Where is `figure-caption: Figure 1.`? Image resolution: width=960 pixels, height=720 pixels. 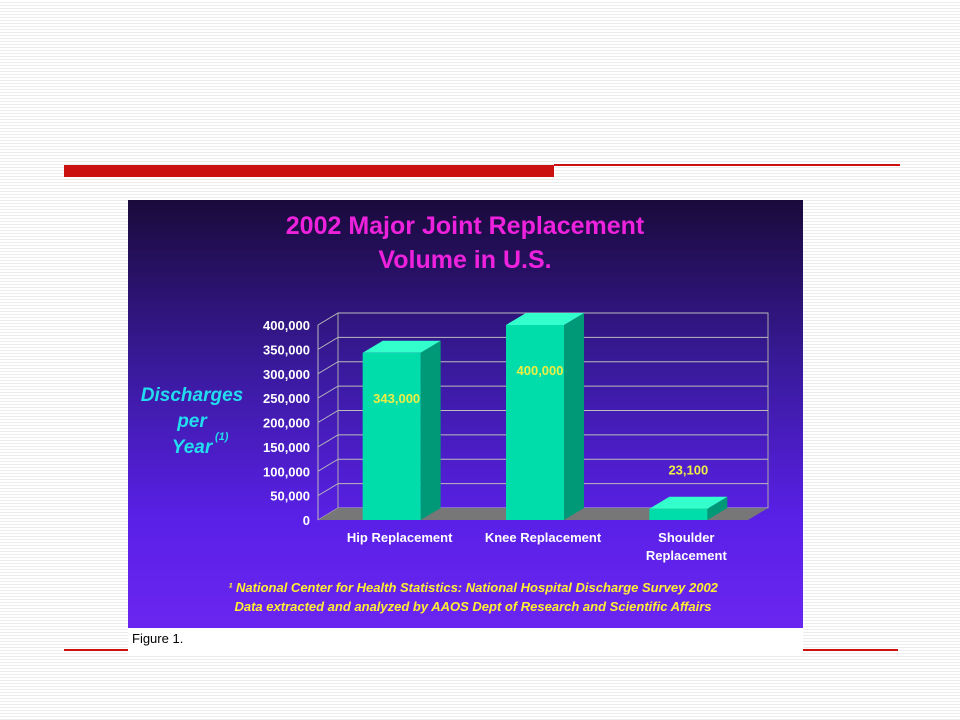
figure-caption: Figure 1. is located at coordinates (158, 638).